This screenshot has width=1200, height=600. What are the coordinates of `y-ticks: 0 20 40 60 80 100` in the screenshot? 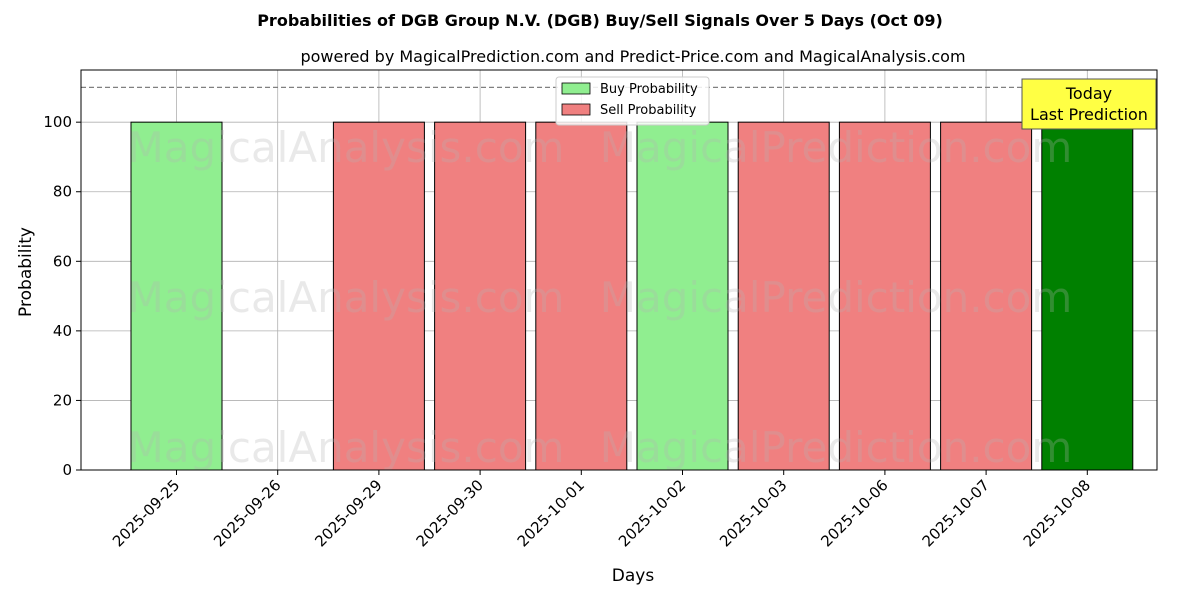 It's located at (62, 296).